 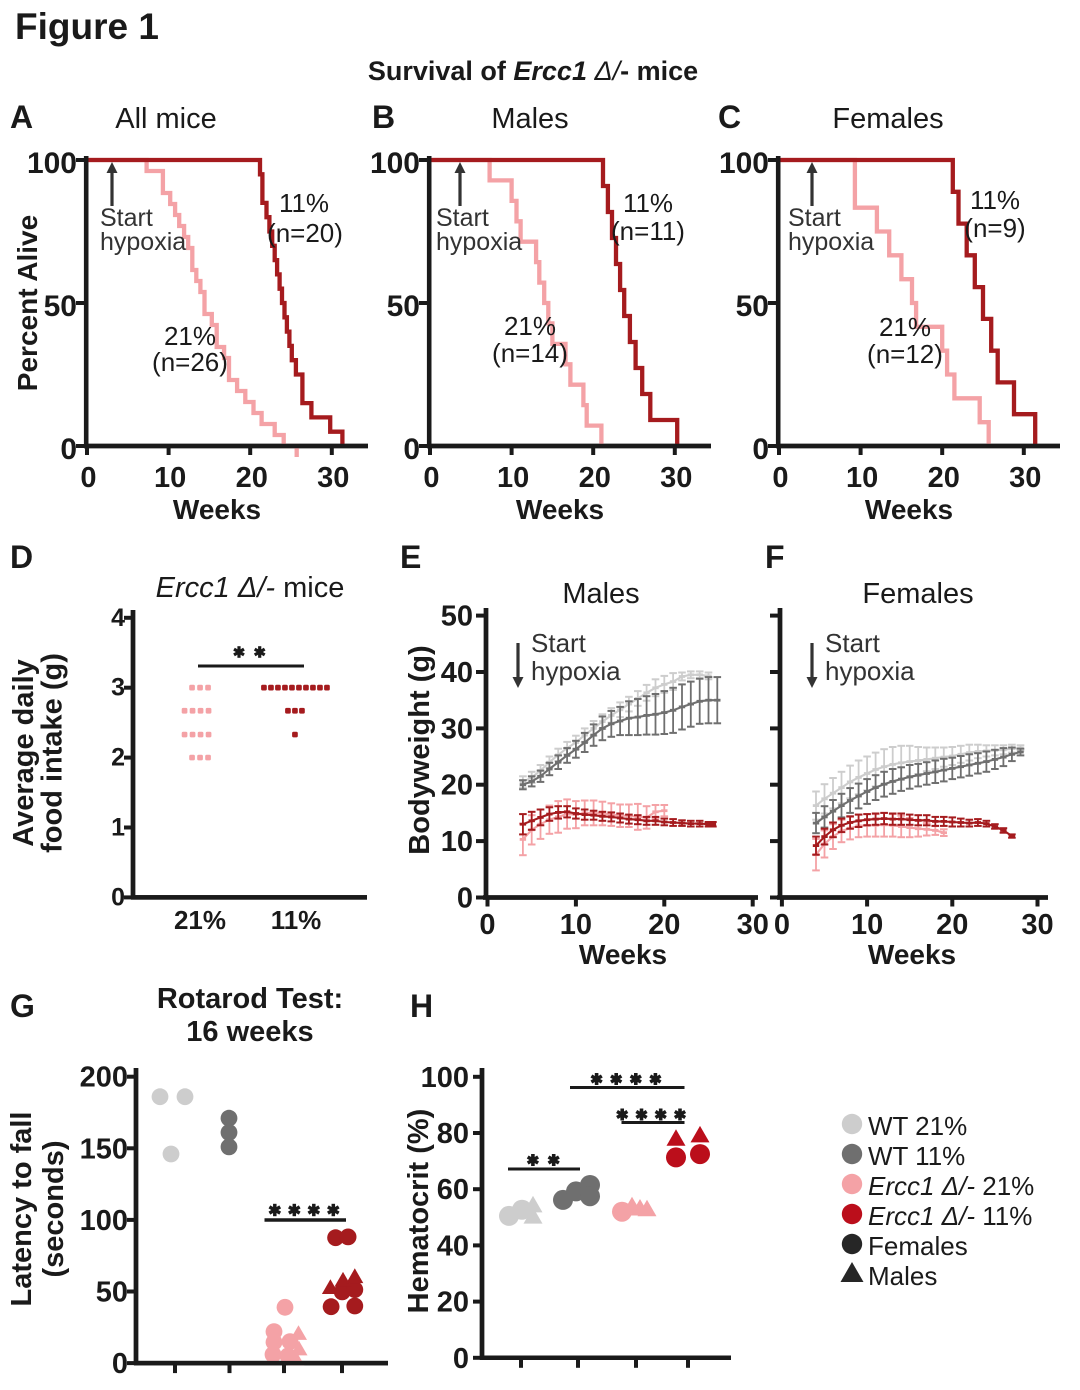 I want to click on svg-text: Ercc1 Δ/- 11%, so click(x=950, y=1216).